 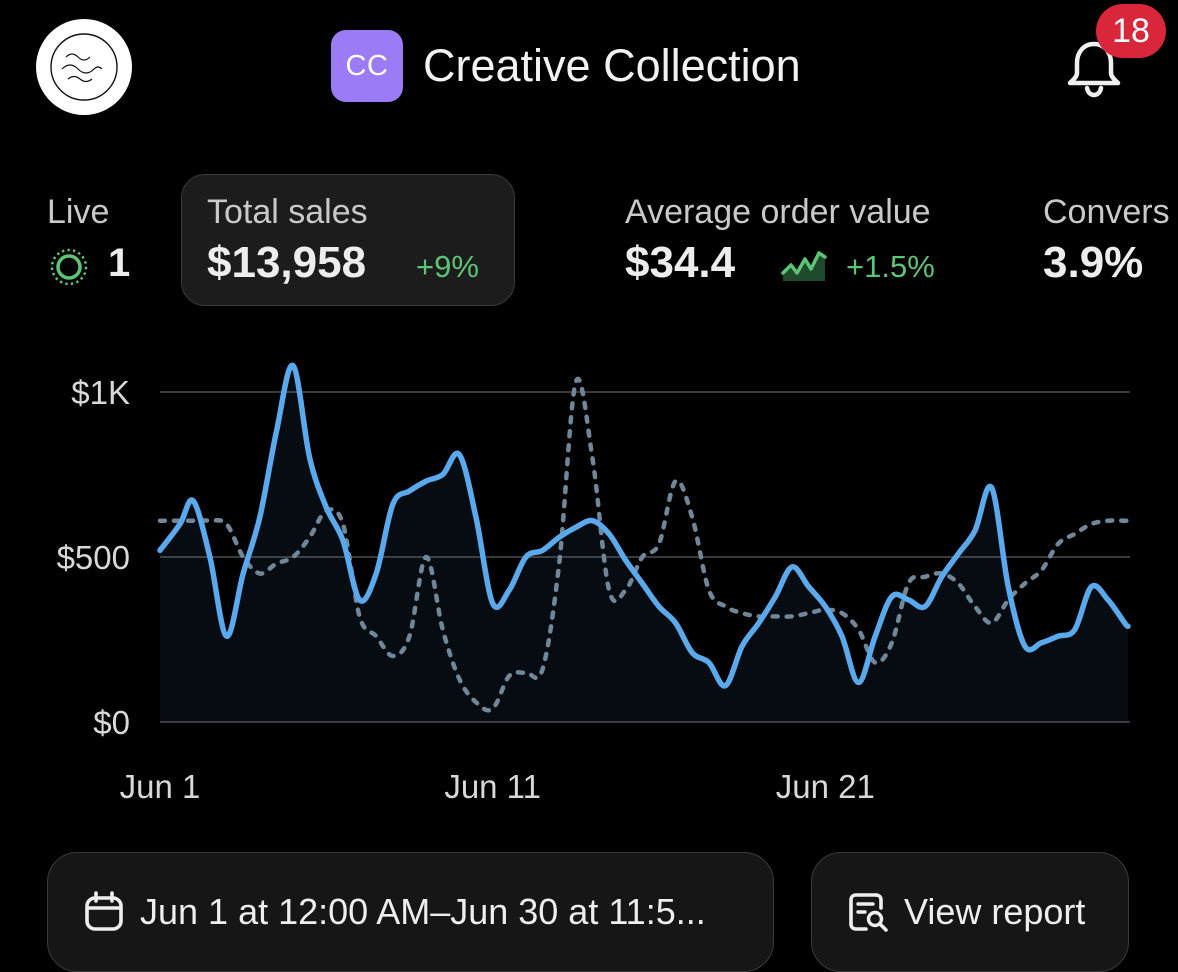 I want to click on sparkline-icon, so click(x=804, y=266).